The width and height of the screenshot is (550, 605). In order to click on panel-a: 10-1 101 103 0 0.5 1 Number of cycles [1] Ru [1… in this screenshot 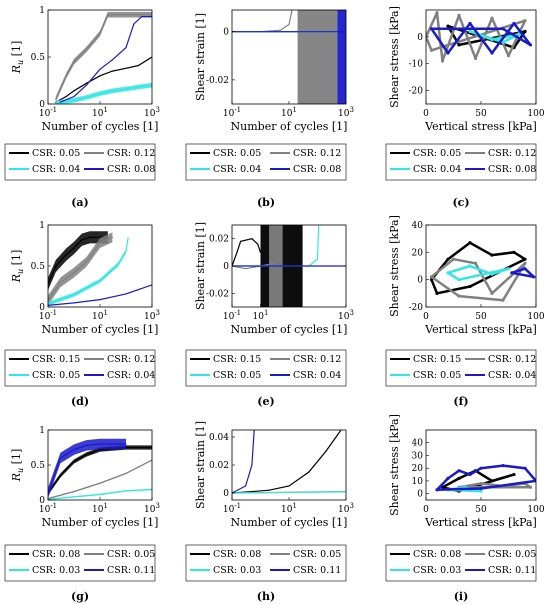, I will do `click(82, 107)`.